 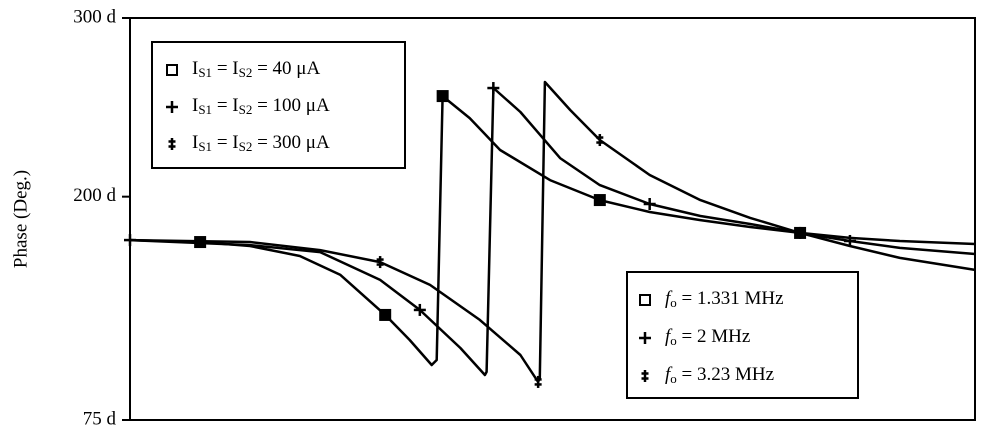 I want to click on y-axis-label: Phase (Deg.), so click(x=20, y=219).